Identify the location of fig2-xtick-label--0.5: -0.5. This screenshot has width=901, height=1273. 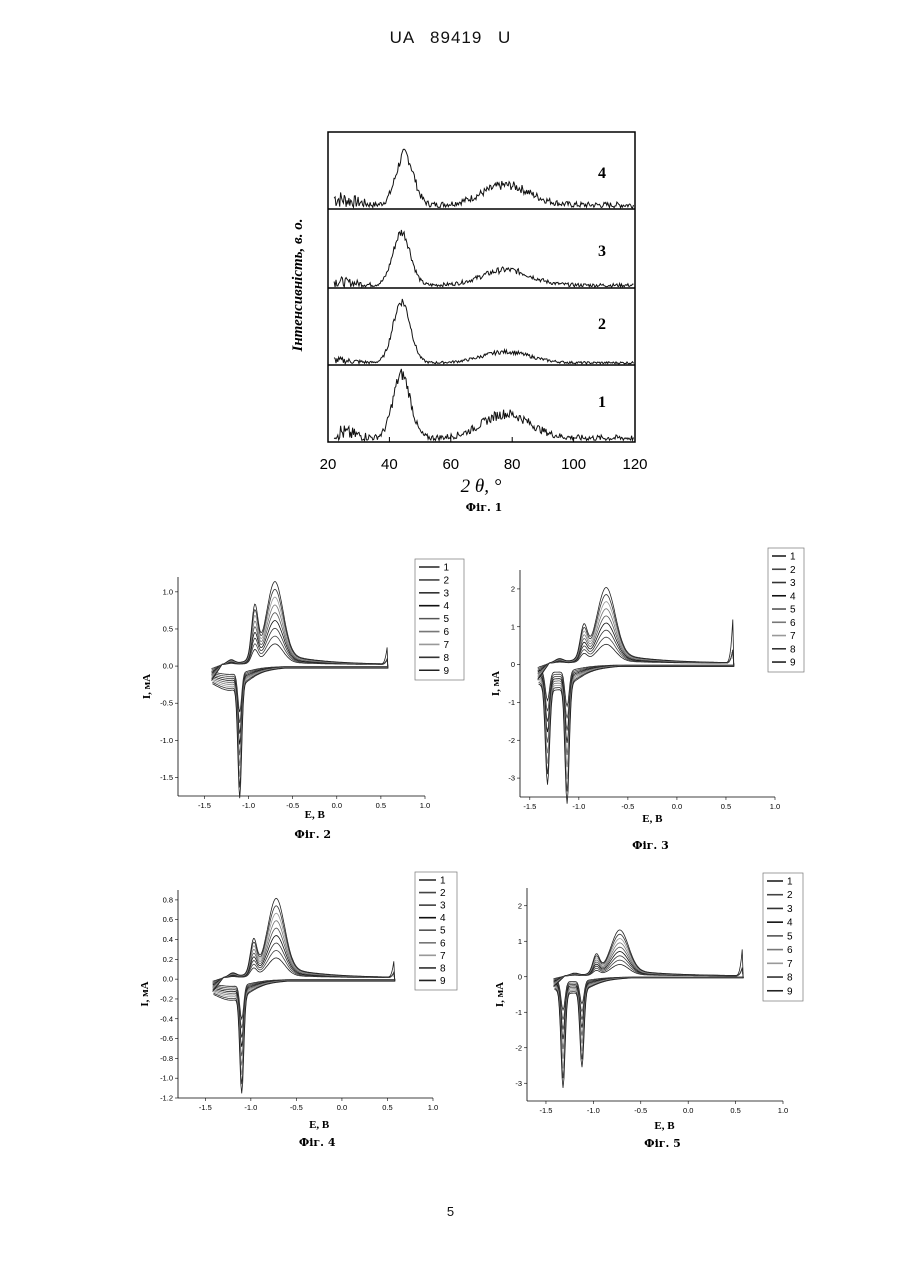
(292, 805).